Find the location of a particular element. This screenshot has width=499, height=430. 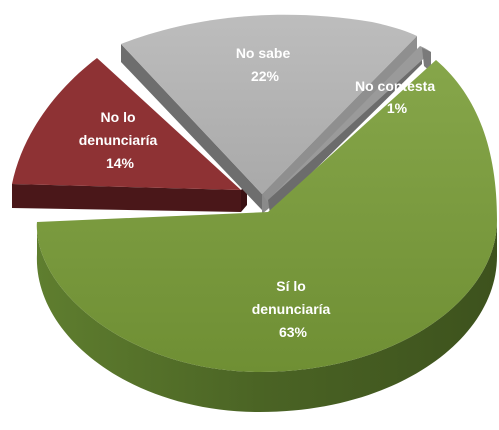

slice-no-sabe-edge is located at coordinates (339, 121).